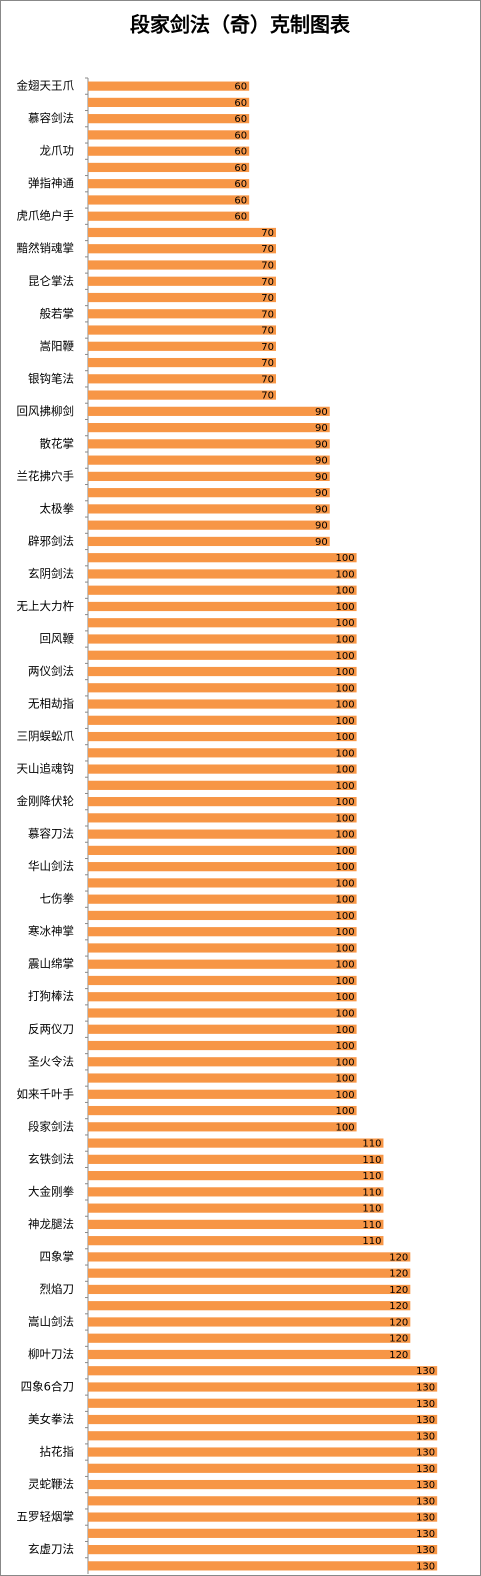 Image resolution: width=481 pixels, height=1576 pixels. I want to click on y-tick-label: 般若掌, so click(57, 313).